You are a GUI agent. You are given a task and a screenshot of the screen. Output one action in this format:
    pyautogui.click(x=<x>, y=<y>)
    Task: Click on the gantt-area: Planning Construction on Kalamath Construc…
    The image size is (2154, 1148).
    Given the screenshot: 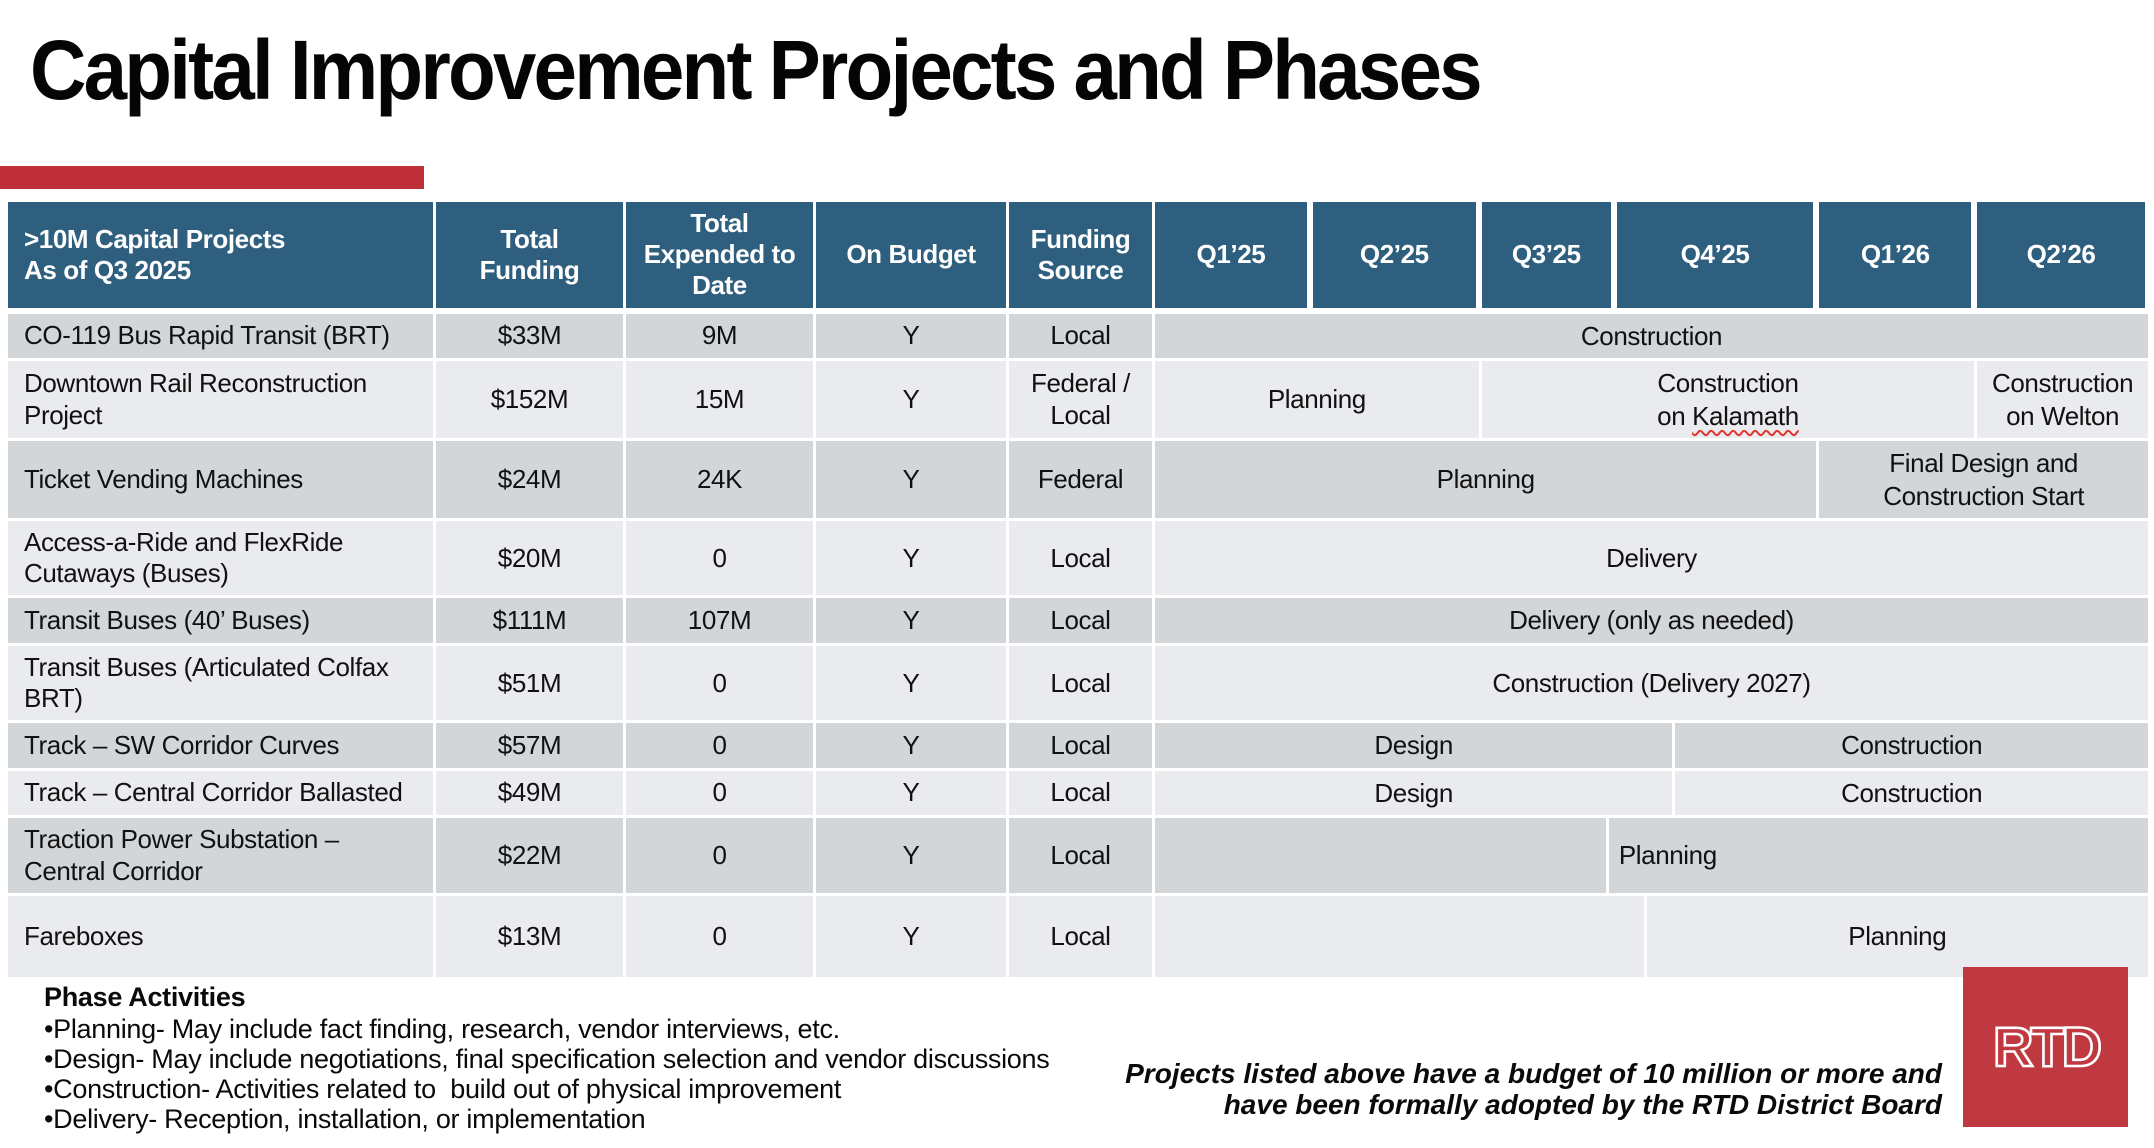 What is the action you would take?
    pyautogui.click(x=1651, y=400)
    